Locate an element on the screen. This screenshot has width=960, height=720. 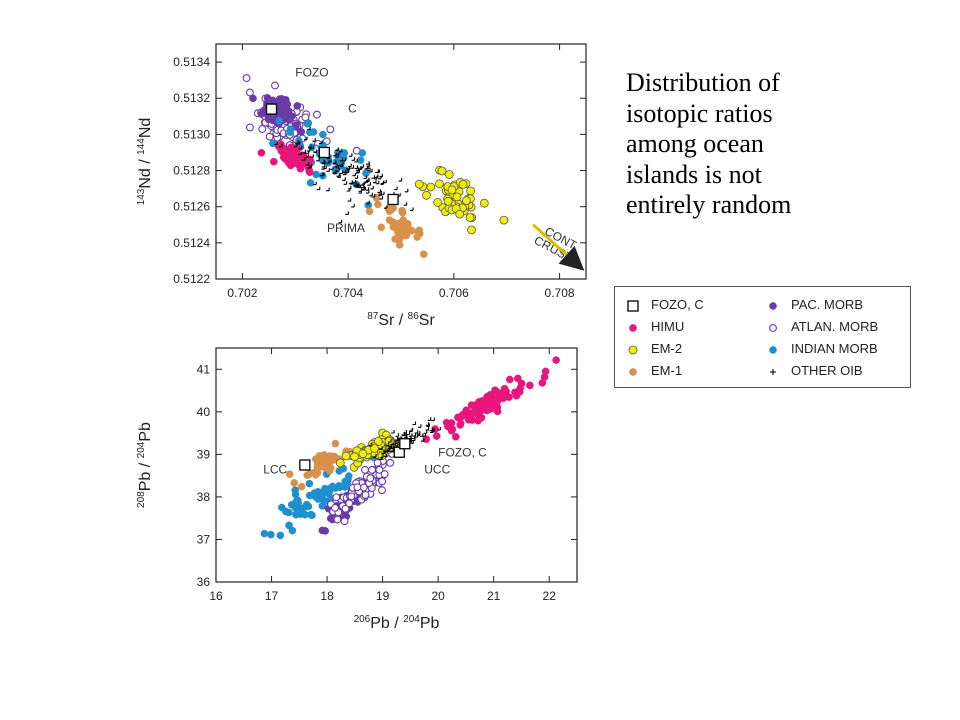
reference-marker is located at coordinates (393, 199).